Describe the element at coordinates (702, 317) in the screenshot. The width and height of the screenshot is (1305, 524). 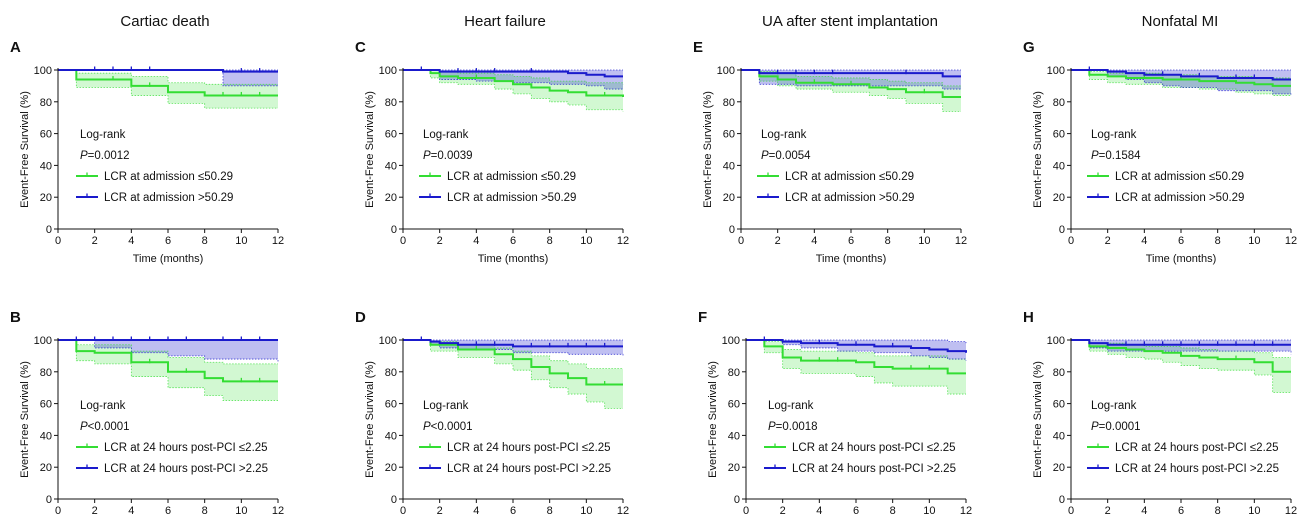
I see `panel-letter: F` at that location.